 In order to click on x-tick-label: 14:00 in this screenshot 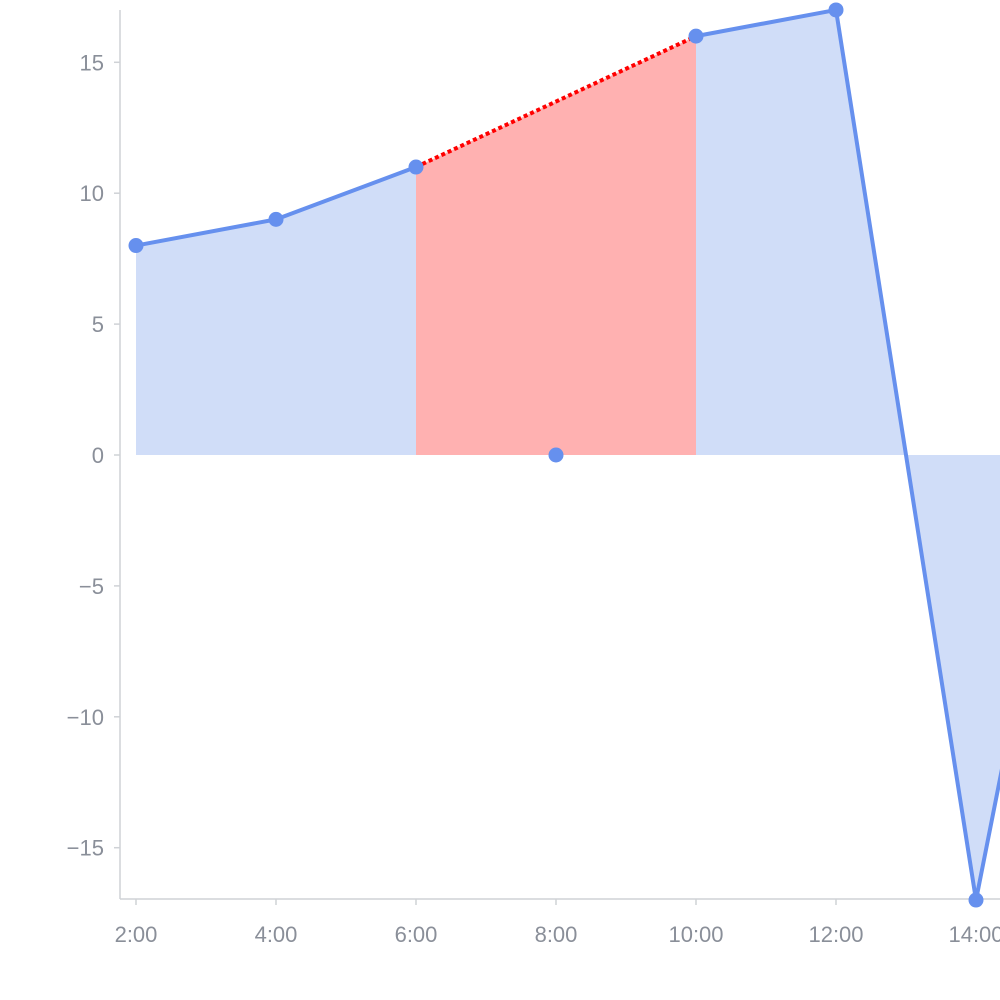, I will do `click(974, 934)`.